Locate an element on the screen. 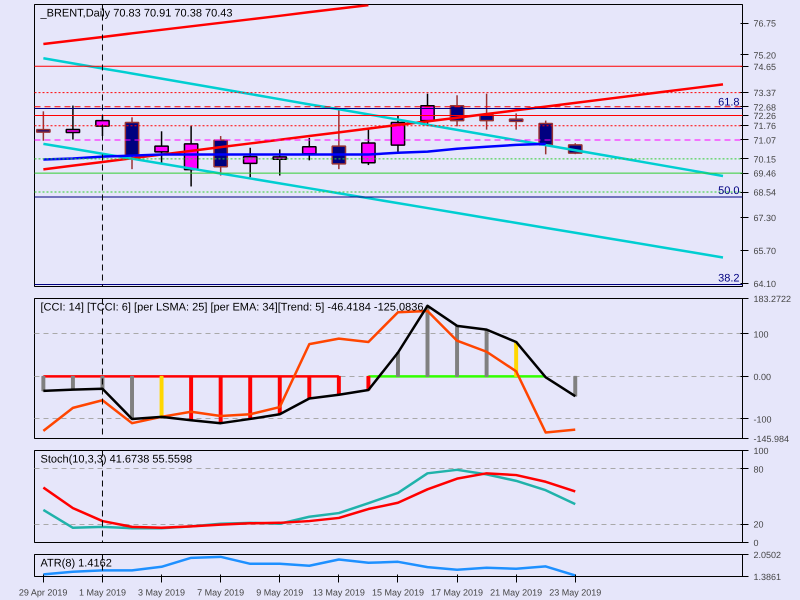  y-tick-label: 70.15 is located at coordinates (765, 159).